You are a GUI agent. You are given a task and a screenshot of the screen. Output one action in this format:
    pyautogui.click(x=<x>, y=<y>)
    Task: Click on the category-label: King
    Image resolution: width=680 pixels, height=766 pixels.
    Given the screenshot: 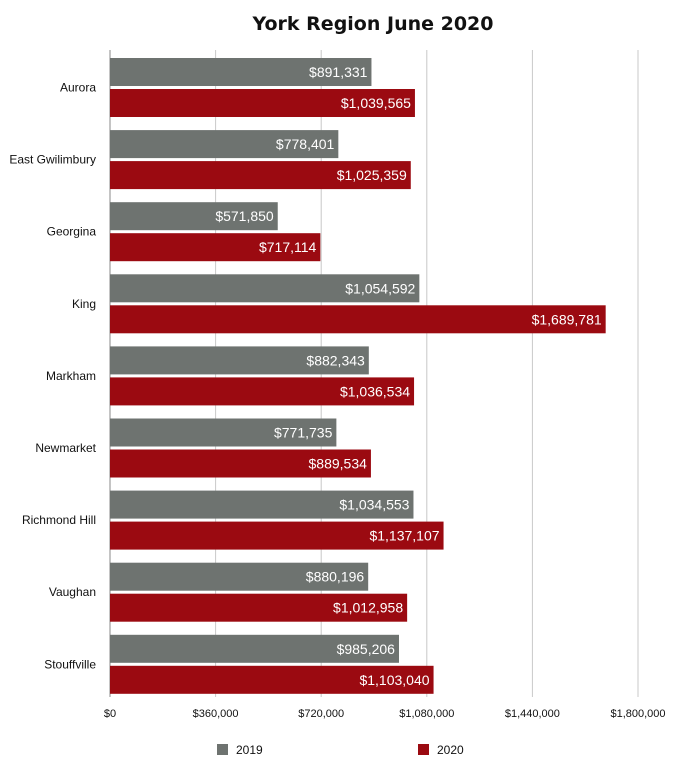 What is the action you would take?
    pyautogui.click(x=84, y=304)
    